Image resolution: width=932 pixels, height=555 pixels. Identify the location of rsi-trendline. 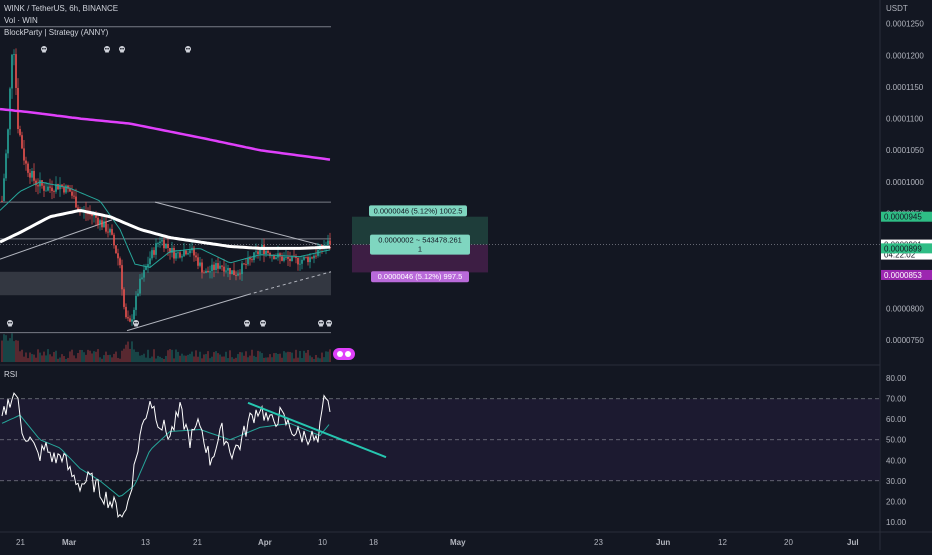
(317, 430).